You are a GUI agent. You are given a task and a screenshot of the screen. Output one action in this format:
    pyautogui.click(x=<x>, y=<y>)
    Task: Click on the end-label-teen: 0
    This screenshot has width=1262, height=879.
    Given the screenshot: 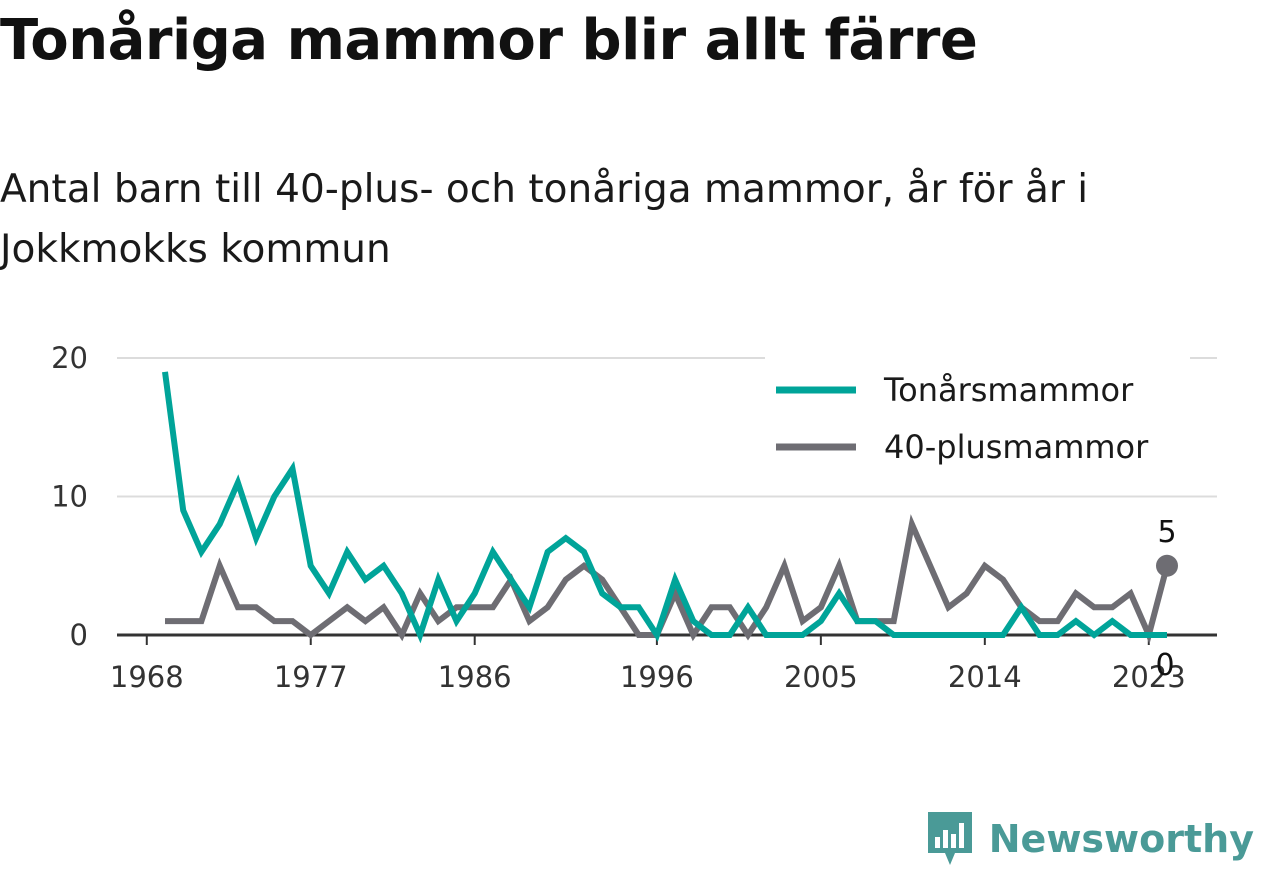 What is the action you would take?
    pyautogui.click(x=1164, y=665)
    